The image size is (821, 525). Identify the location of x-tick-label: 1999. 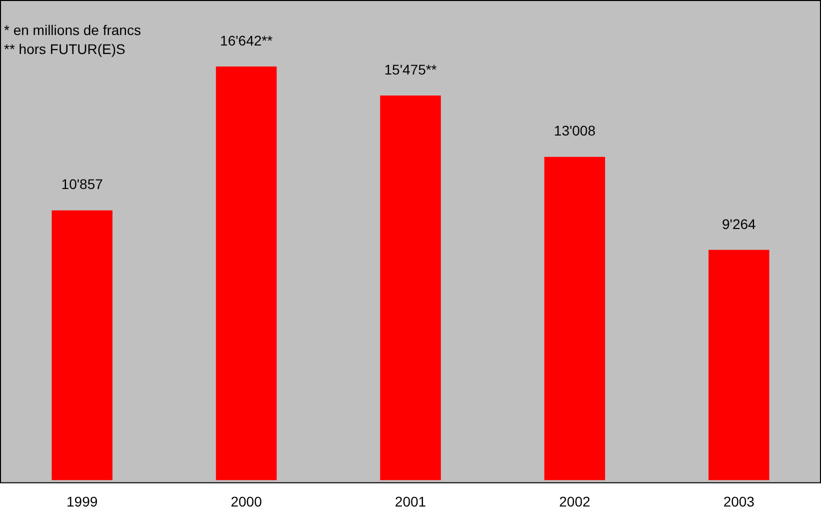
(82, 501).